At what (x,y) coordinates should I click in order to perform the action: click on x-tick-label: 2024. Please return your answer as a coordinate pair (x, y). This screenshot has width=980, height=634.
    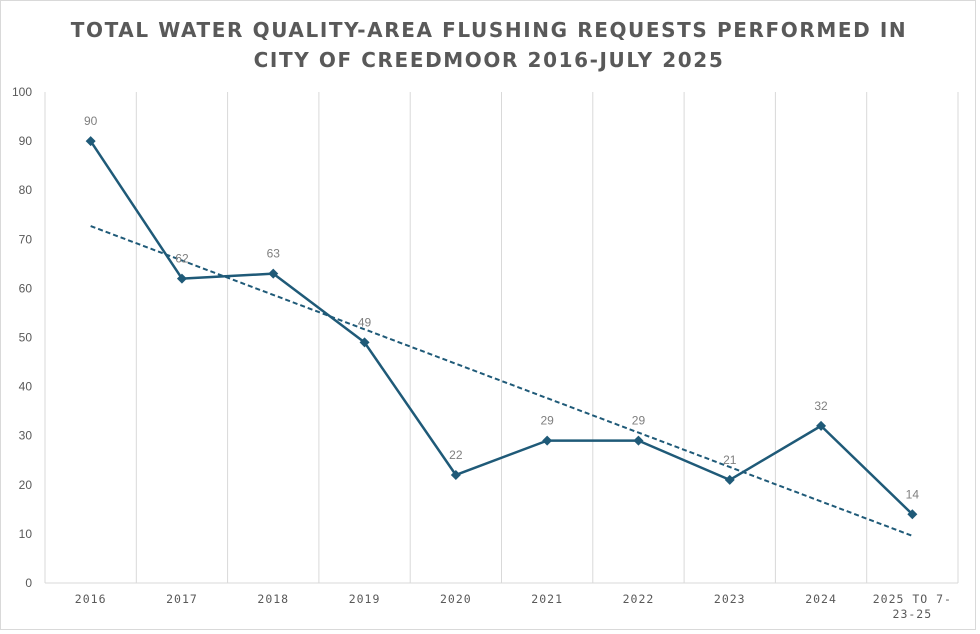
    Looking at the image, I should click on (821, 599).